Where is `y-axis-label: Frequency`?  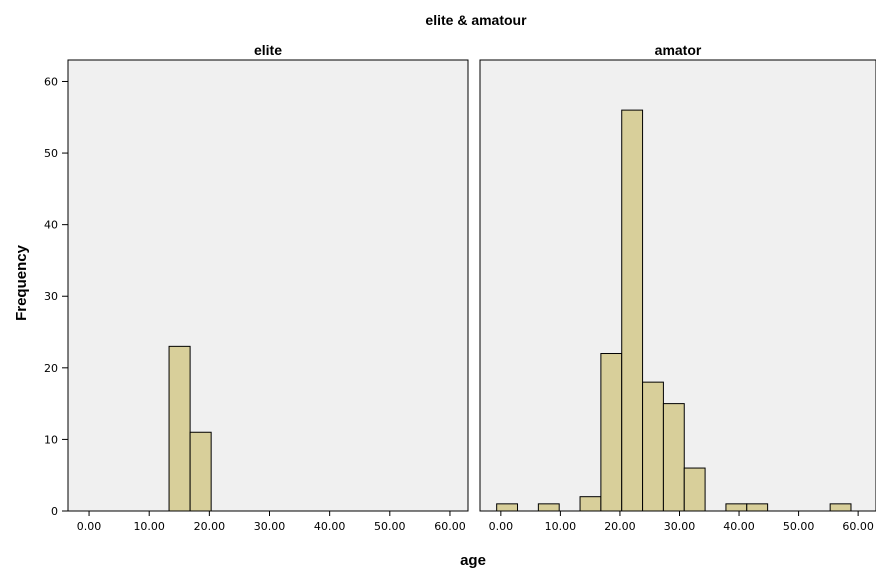 y-axis-label: Frequency is located at coordinates (21, 282).